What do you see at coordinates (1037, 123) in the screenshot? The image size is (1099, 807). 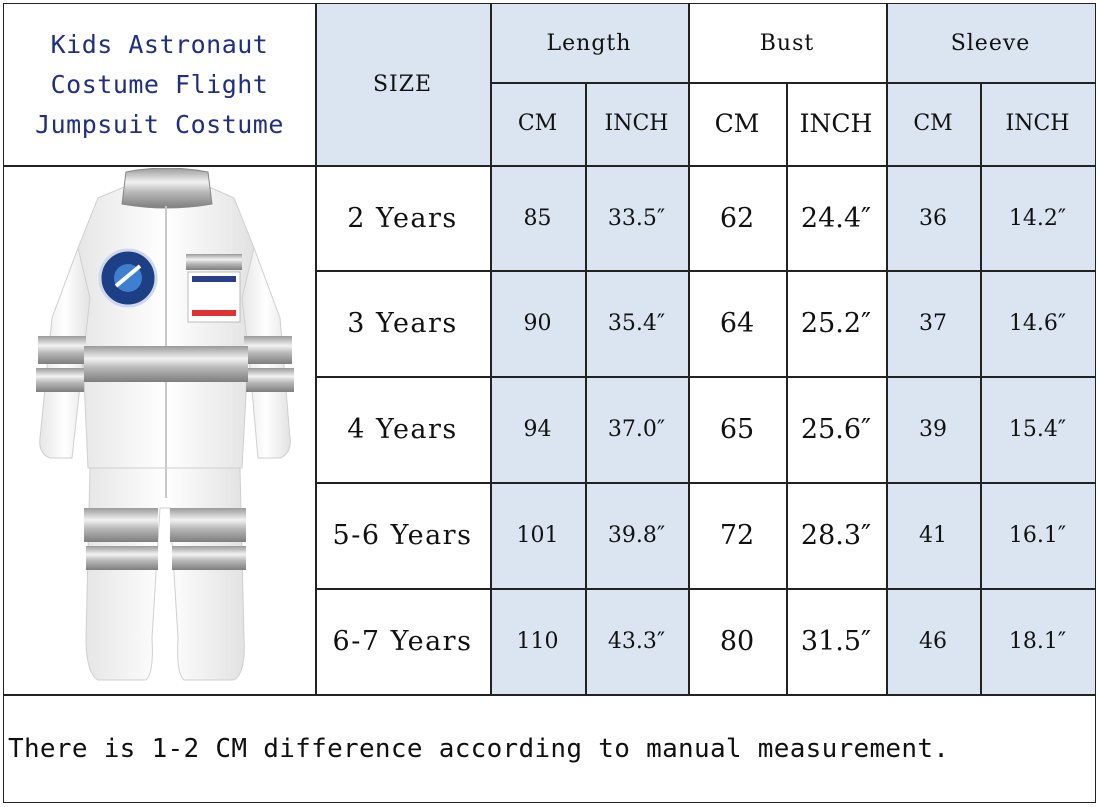 I see `header-sleeve-inch: INCH` at bounding box center [1037, 123].